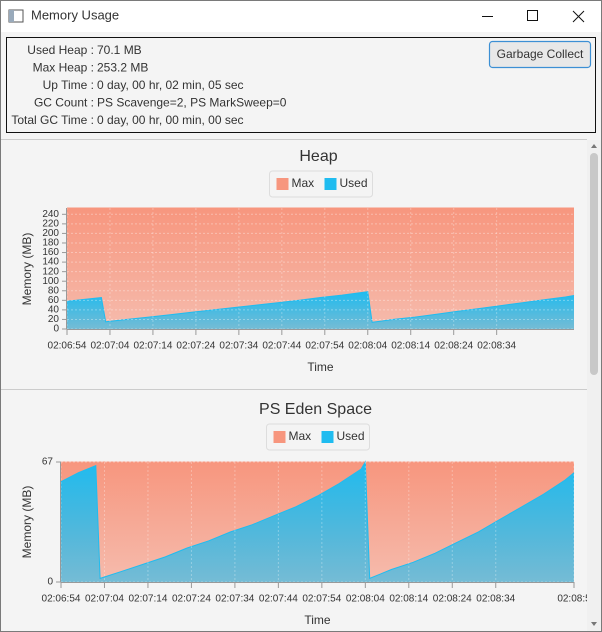 This screenshot has width=602, height=632. What do you see at coordinates (50, 252) in the screenshot?
I see `y-tick-label: 160` at bounding box center [50, 252].